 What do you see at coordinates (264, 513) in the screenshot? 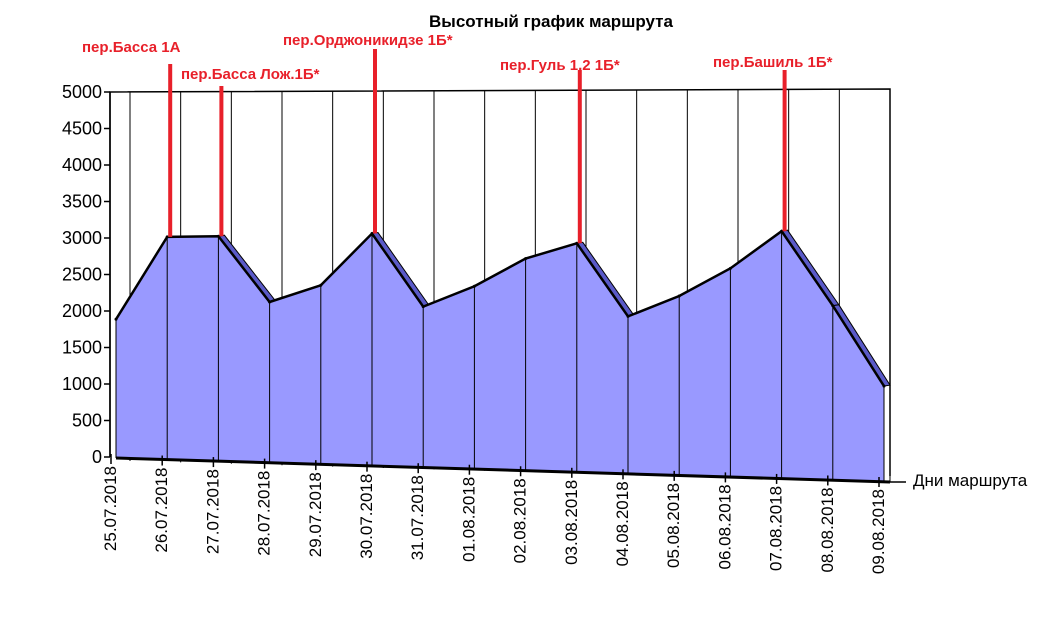
I see `x-tick-label: 28.07.2018` at bounding box center [264, 513].